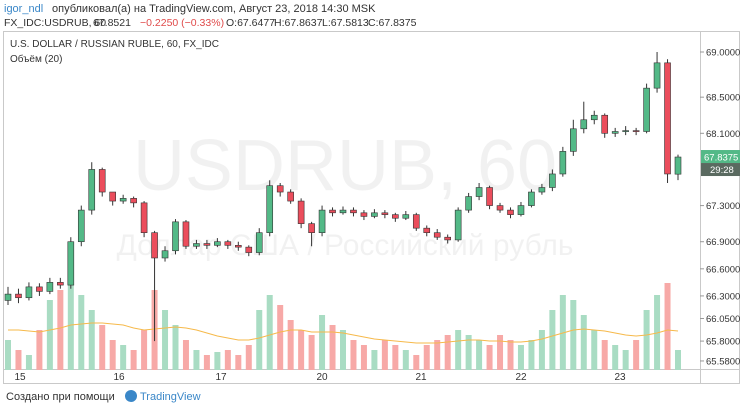  I want to click on high-val: H:67.8637, so click(298, 23).